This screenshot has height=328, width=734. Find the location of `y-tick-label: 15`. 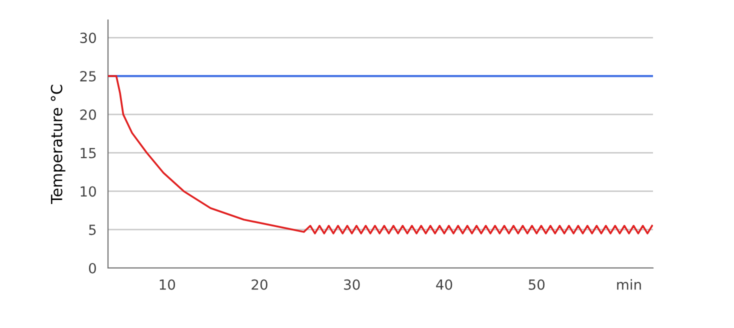

y-tick-label: 15 is located at coordinates (88, 153).